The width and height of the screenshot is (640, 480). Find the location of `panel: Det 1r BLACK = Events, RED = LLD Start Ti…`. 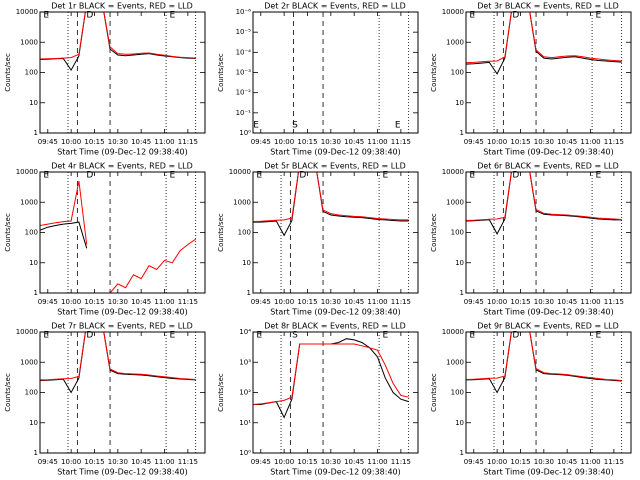

panel: Det 1r BLACK = Events, RED = LLD Start Ti… is located at coordinates (105, 79).